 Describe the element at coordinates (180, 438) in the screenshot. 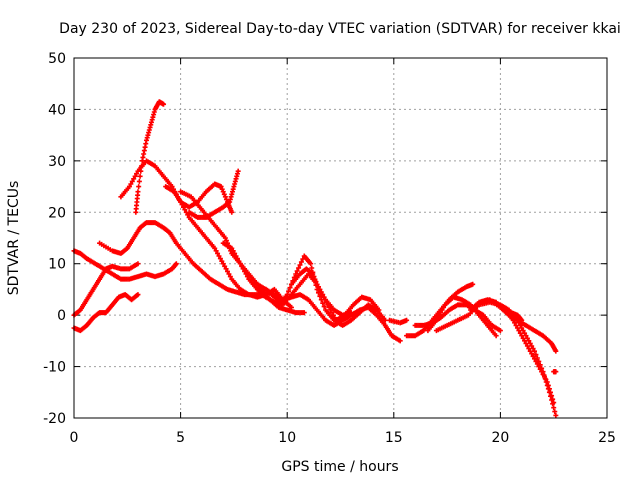

I see `x-tick-label: 5` at that location.